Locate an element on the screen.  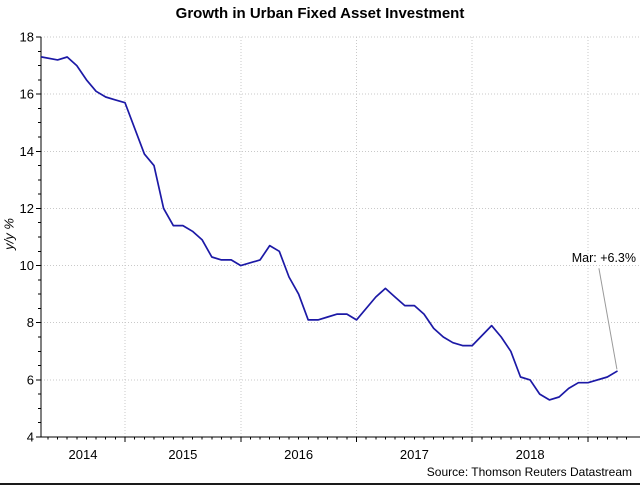
x-tick-label: 2014 is located at coordinates (83, 454).